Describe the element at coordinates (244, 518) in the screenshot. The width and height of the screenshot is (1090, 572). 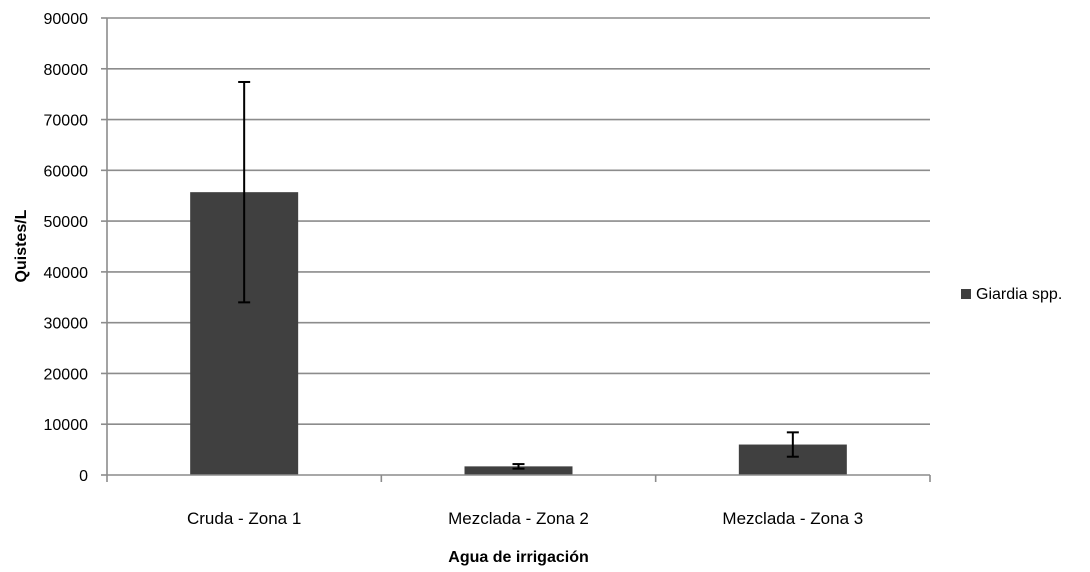
I see `x-tick-label: Cruda - Zona 1` at that location.